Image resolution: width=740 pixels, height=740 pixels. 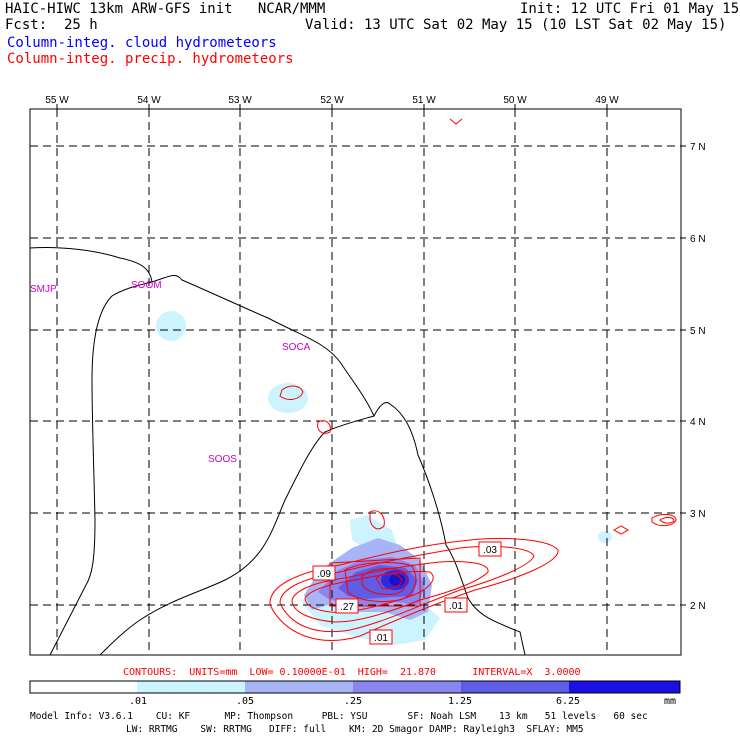 What do you see at coordinates (490, 550) in the screenshot?
I see `contour-label: .03` at bounding box center [490, 550].